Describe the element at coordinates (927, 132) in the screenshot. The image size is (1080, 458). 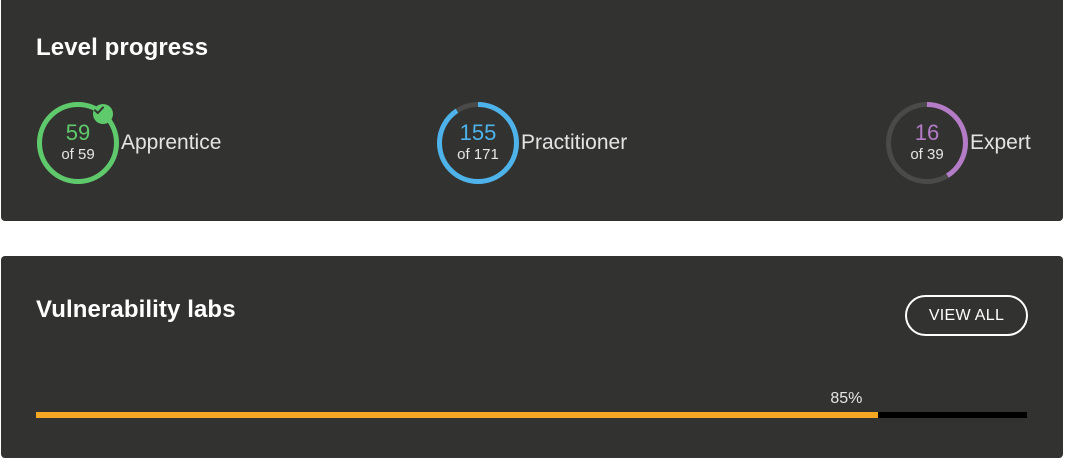
I see `expert-count: 16` at that location.